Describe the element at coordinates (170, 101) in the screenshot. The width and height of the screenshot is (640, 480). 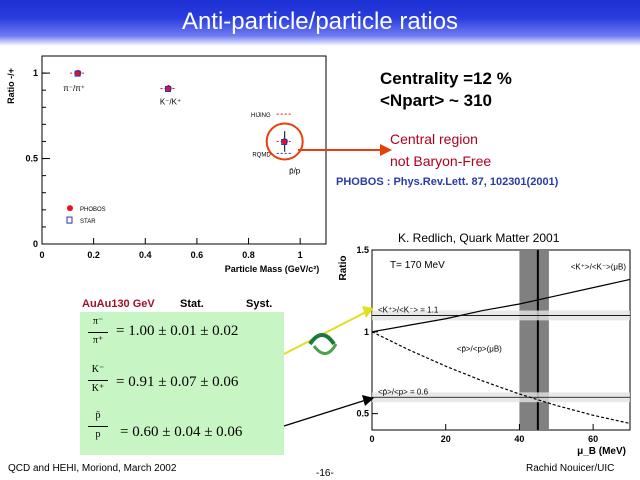
I see `point-label: K⁻/K⁺` at that location.